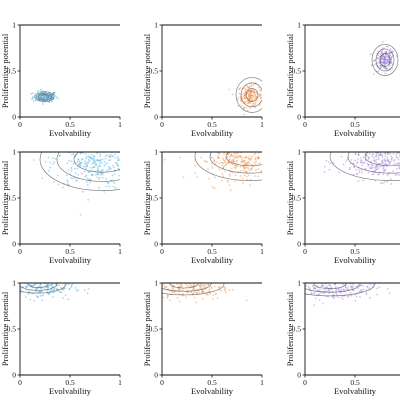 Image resolution: width=400 pixels, height=400 pixels. What do you see at coordinates (290, 328) in the screenshot?
I see `y-axis-label: Proliferative potential` at bounding box center [290, 328].